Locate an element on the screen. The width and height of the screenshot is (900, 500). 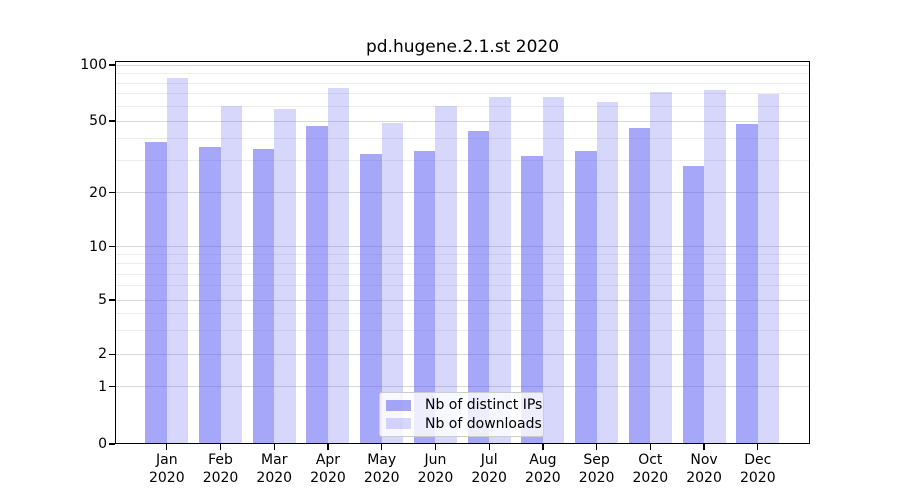
bar-downloads-sep is located at coordinates (607, 273).